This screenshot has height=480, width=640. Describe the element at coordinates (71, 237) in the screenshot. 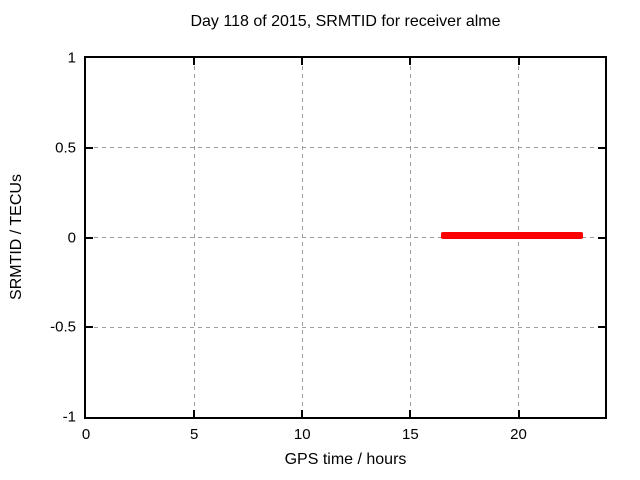

I see `y-tick-label: 0` at that location.